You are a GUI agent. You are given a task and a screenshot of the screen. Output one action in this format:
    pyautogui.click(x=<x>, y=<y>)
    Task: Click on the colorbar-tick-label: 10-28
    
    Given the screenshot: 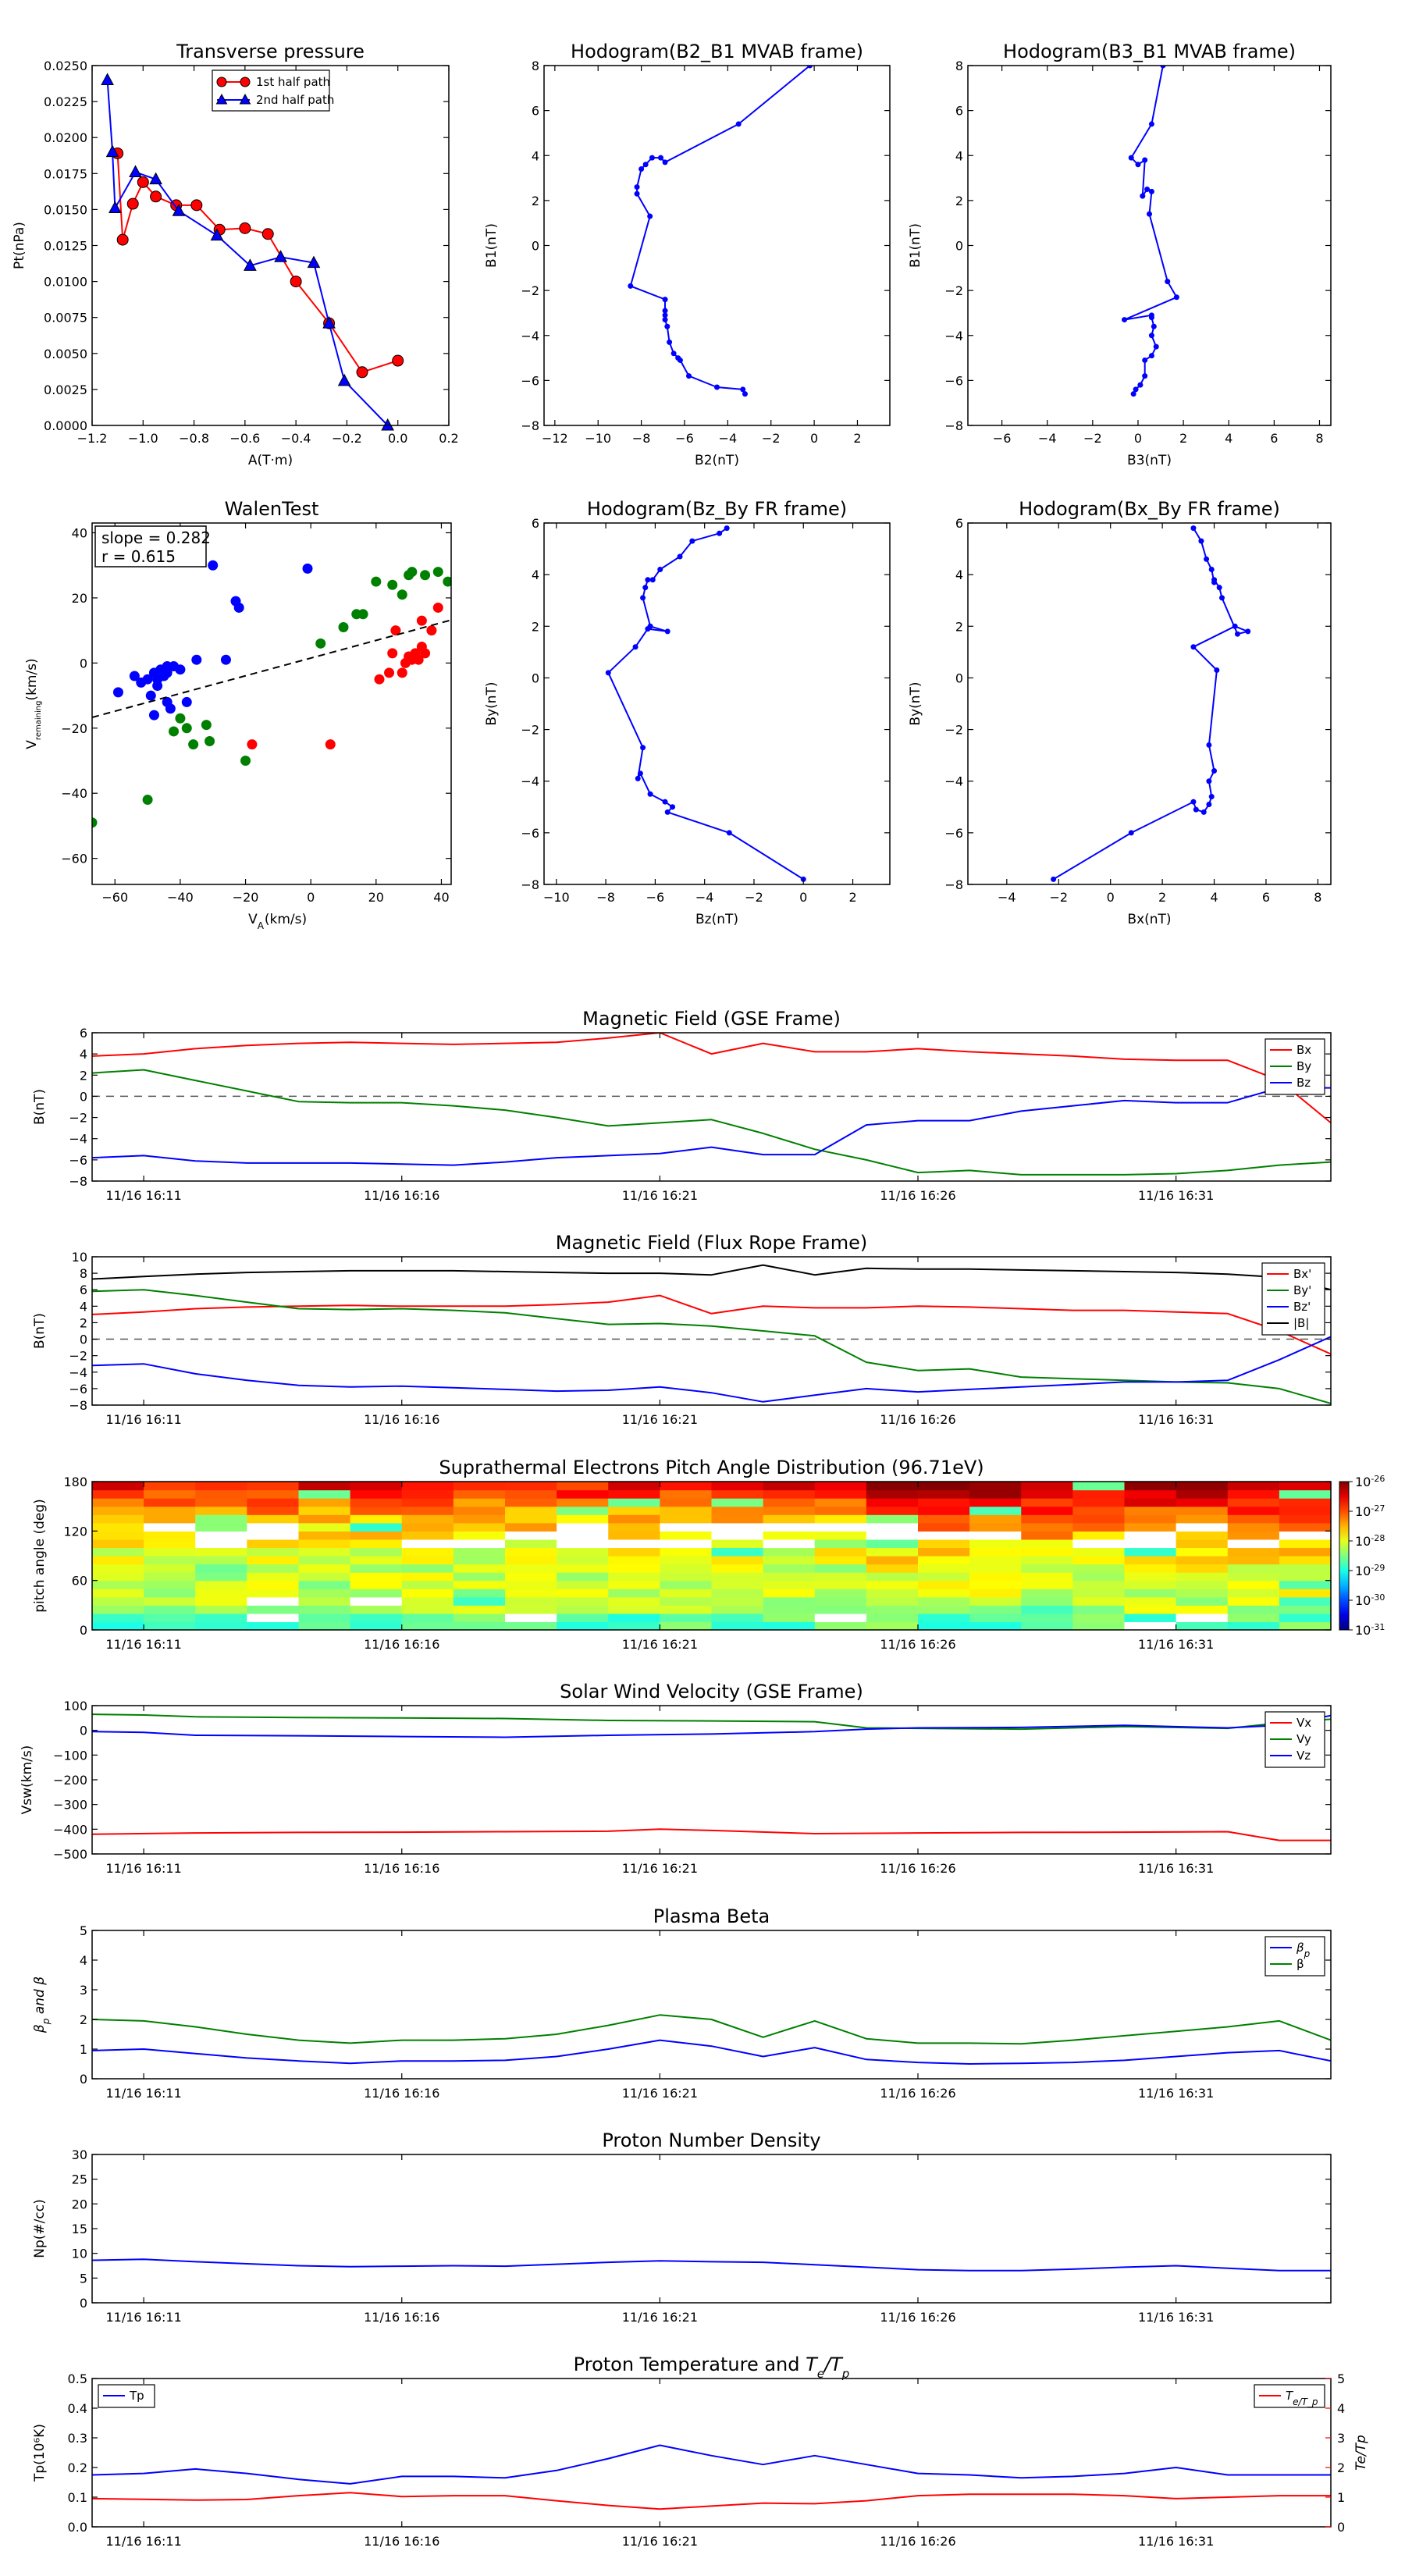 What is the action you would take?
    pyautogui.click(x=1370, y=1541)
    